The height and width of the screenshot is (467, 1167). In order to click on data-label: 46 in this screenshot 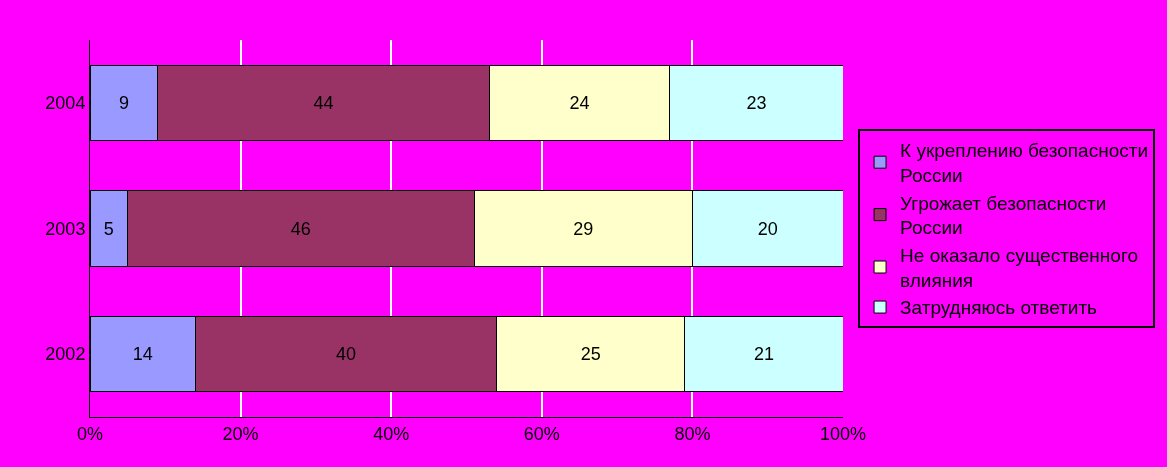, I will do `click(300, 228)`.